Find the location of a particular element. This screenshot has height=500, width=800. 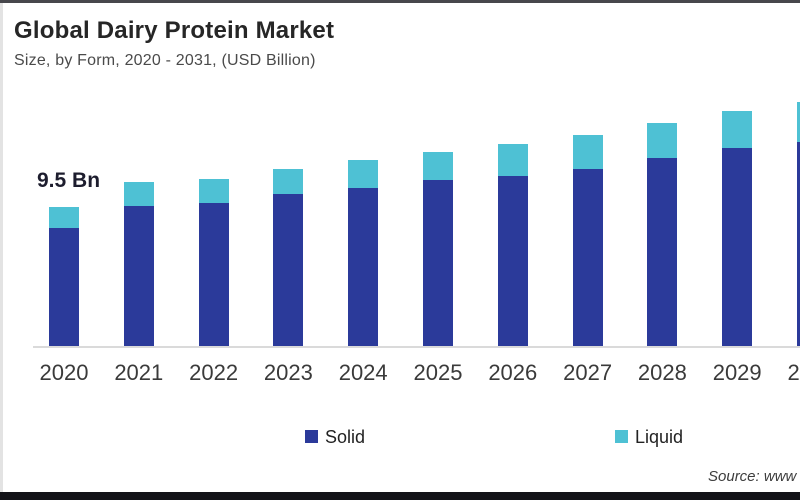

bar-liquid-2029 is located at coordinates (737, 130).